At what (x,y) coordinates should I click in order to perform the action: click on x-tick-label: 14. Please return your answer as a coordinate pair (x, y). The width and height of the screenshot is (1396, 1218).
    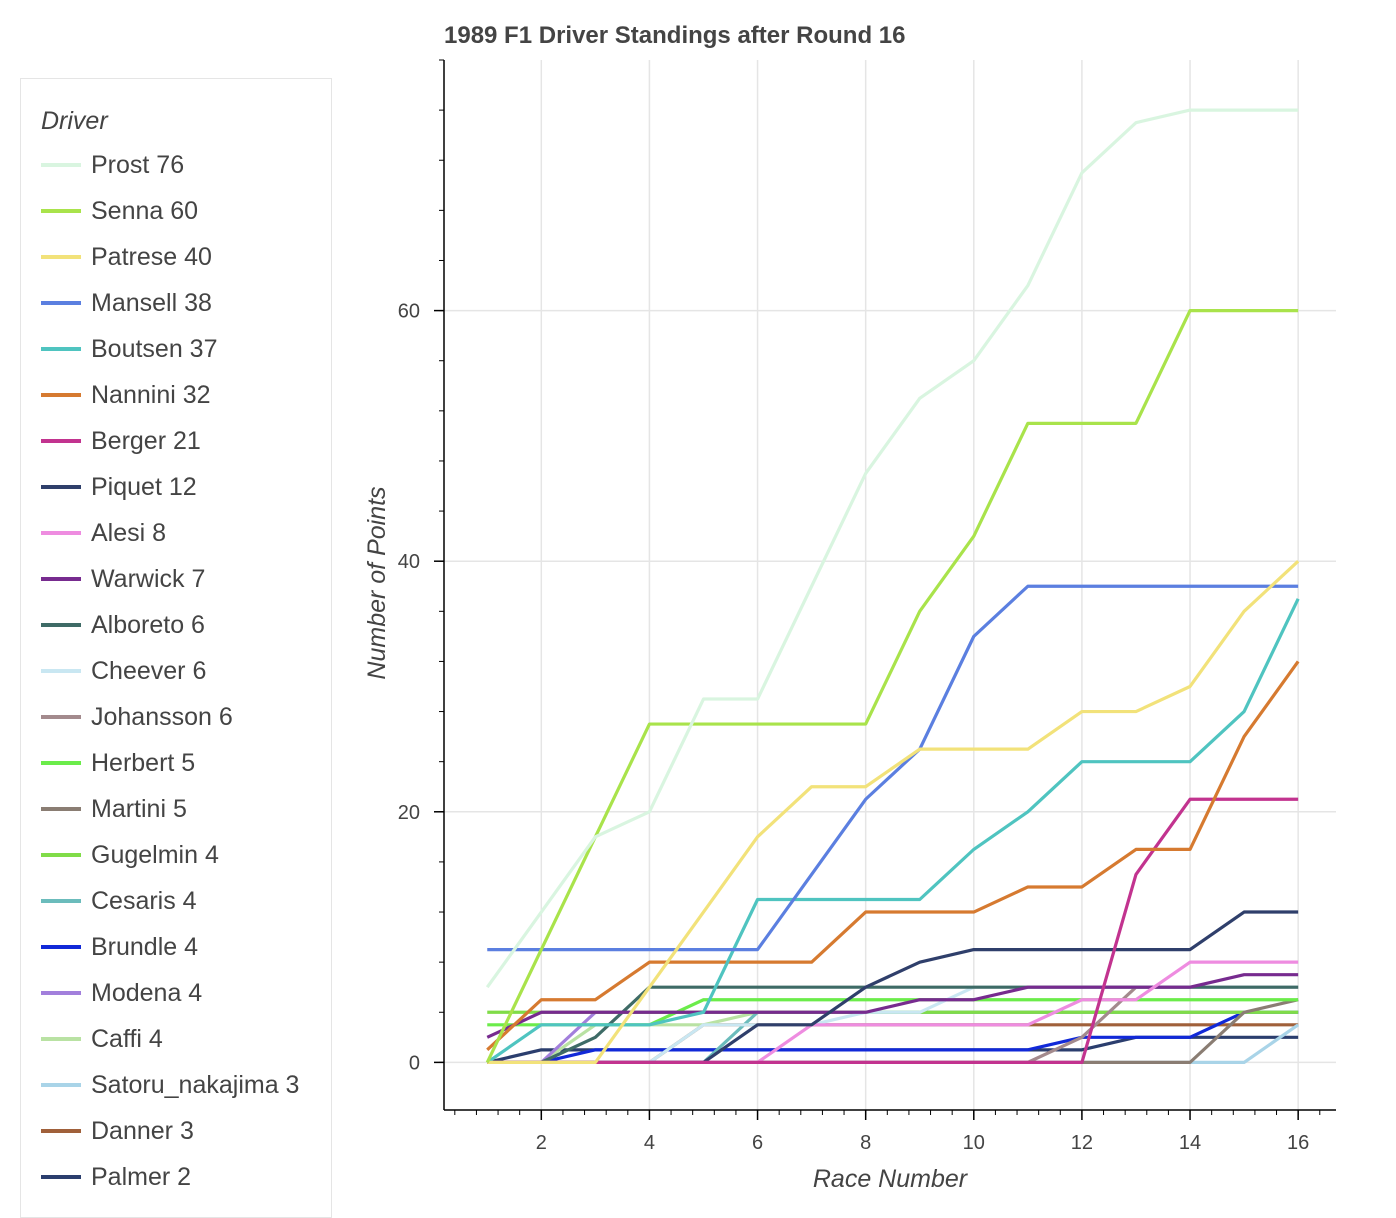
    Looking at the image, I should click on (1190, 1143).